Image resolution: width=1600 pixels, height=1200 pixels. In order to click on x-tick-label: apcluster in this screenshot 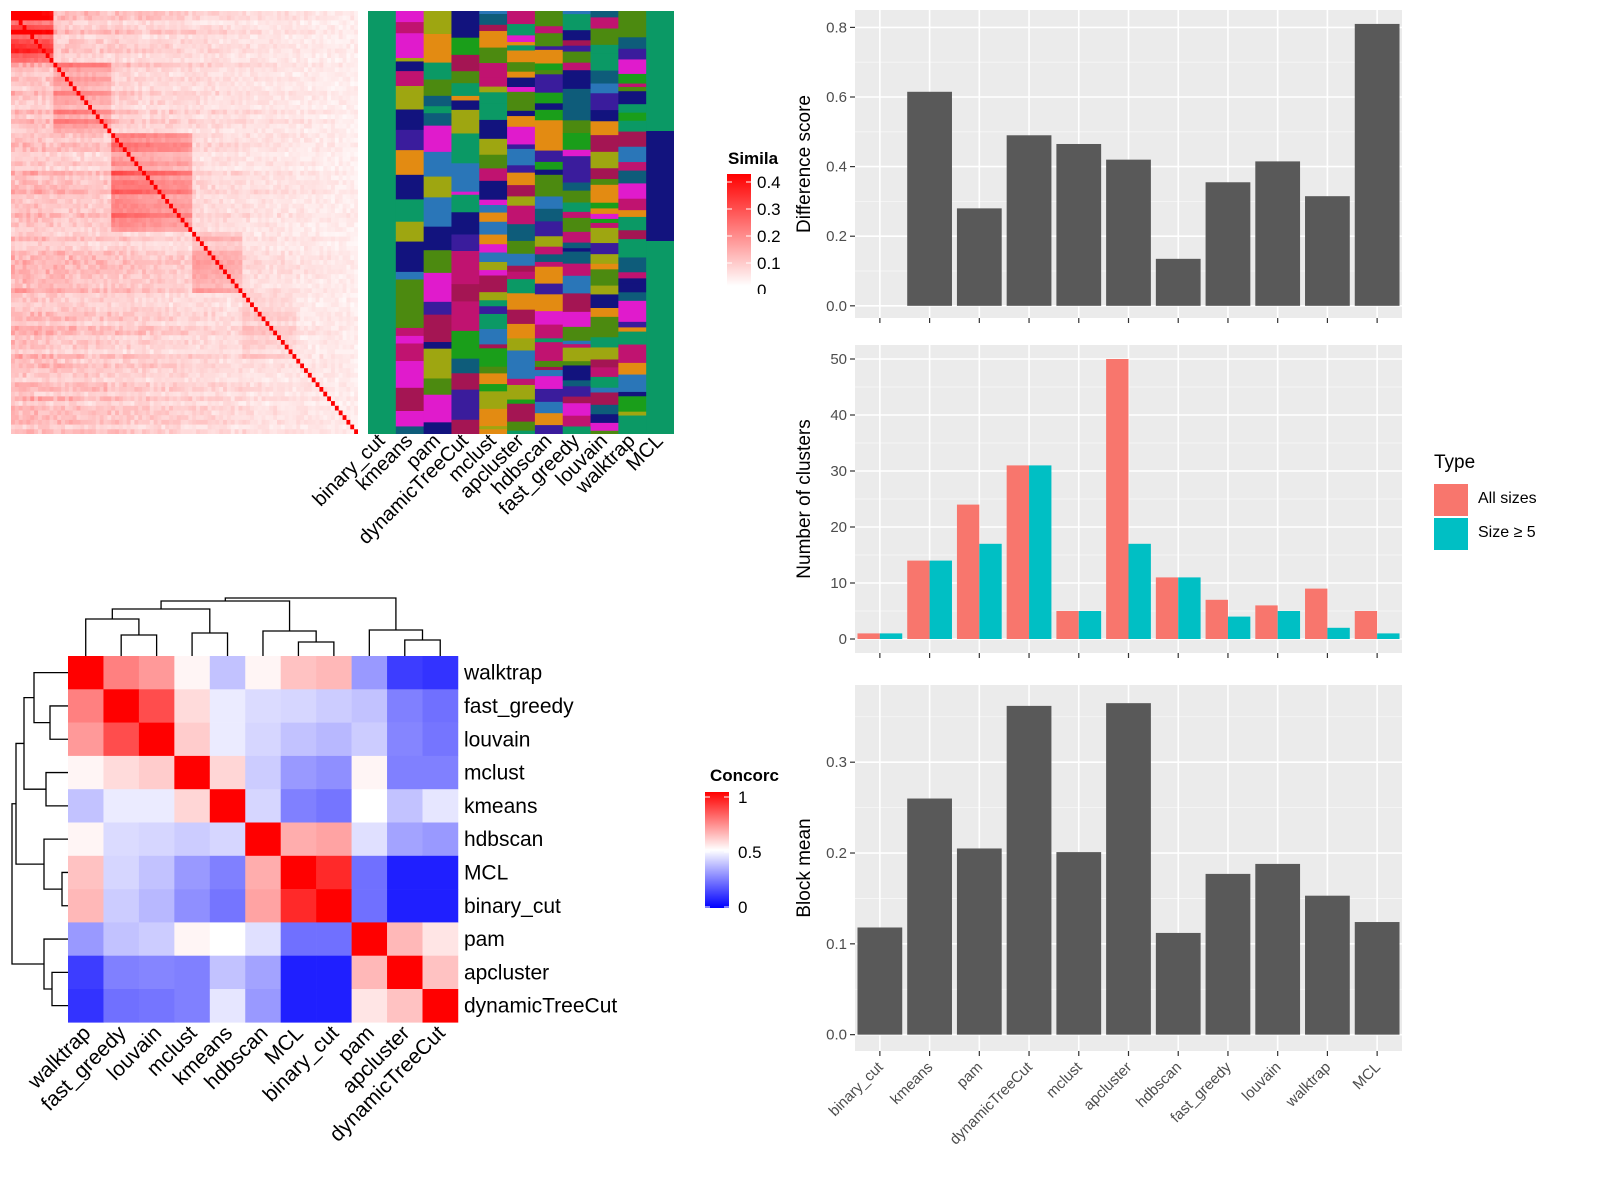, I will do `click(1107, 1086)`.